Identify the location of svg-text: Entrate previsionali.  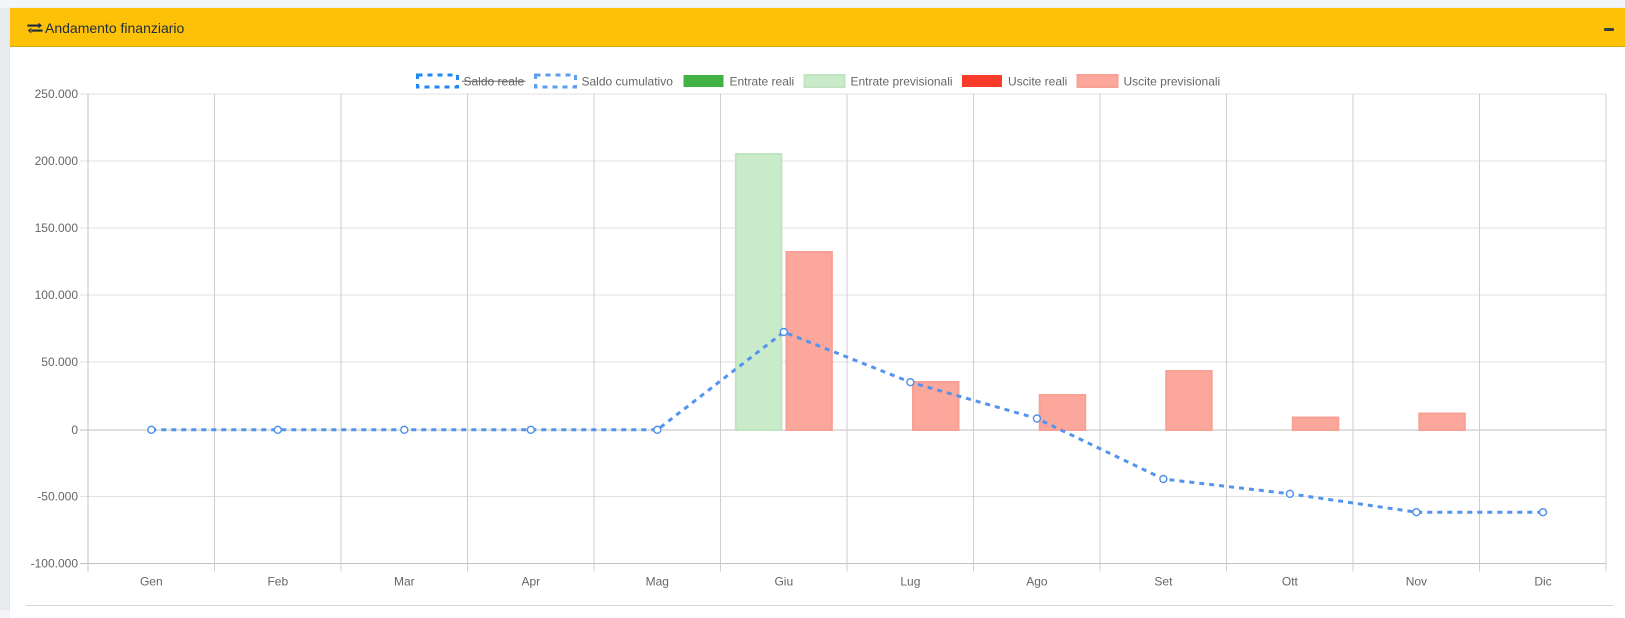
(902, 81).